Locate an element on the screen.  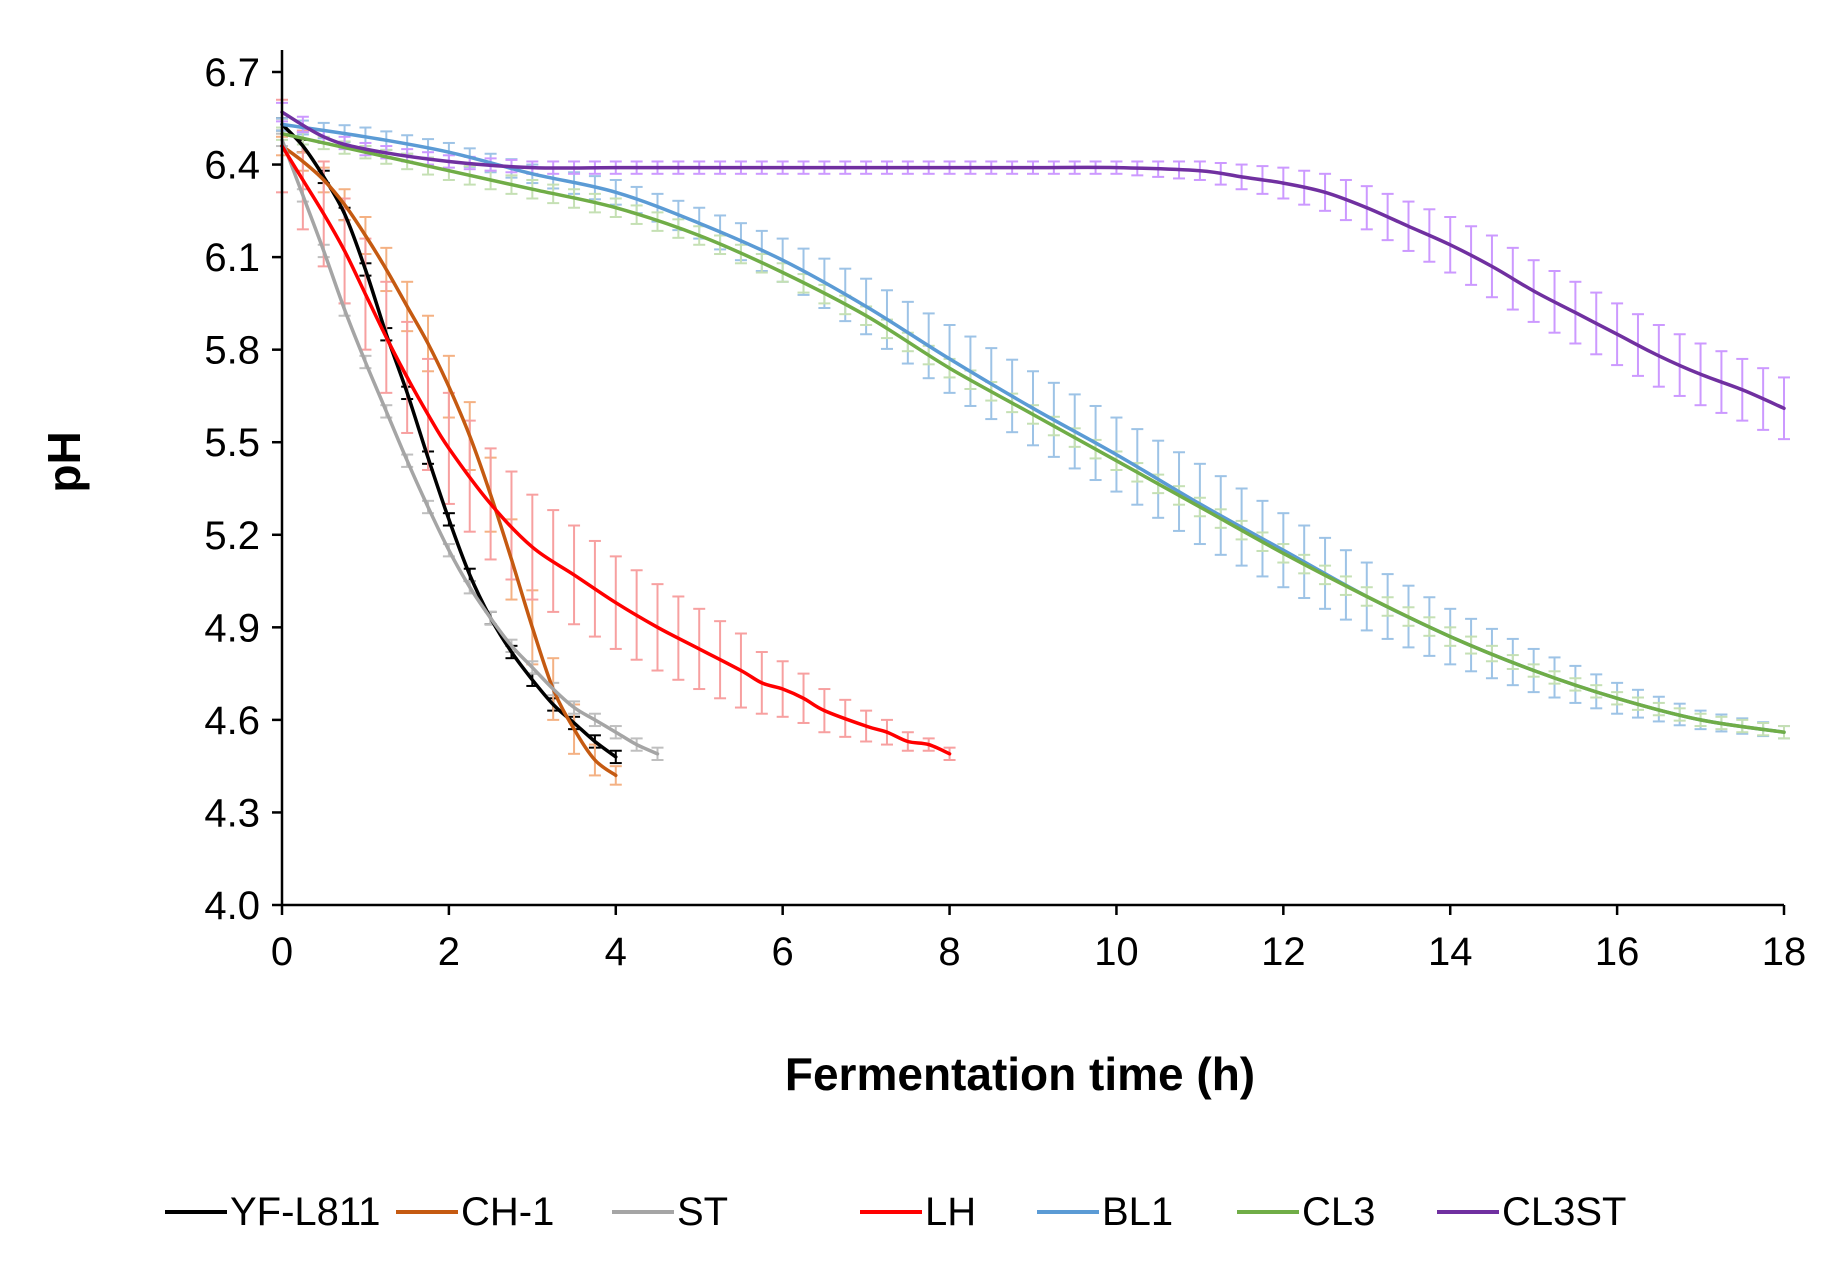
x-tick-label: 0 is located at coordinates (282, 952).